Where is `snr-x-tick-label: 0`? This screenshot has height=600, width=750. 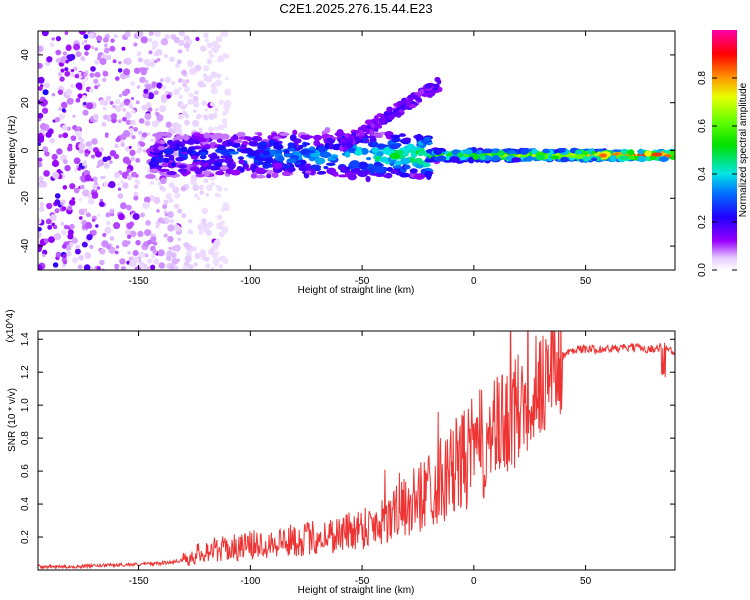
snr-x-tick-label: 0 is located at coordinates (474, 581).